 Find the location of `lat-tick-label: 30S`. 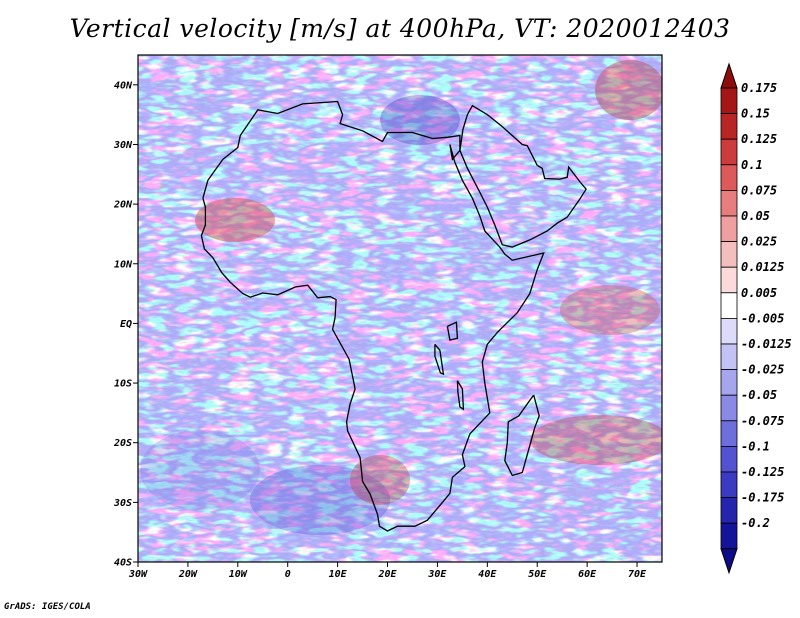

lat-tick-label: 30S is located at coordinates (122, 503).